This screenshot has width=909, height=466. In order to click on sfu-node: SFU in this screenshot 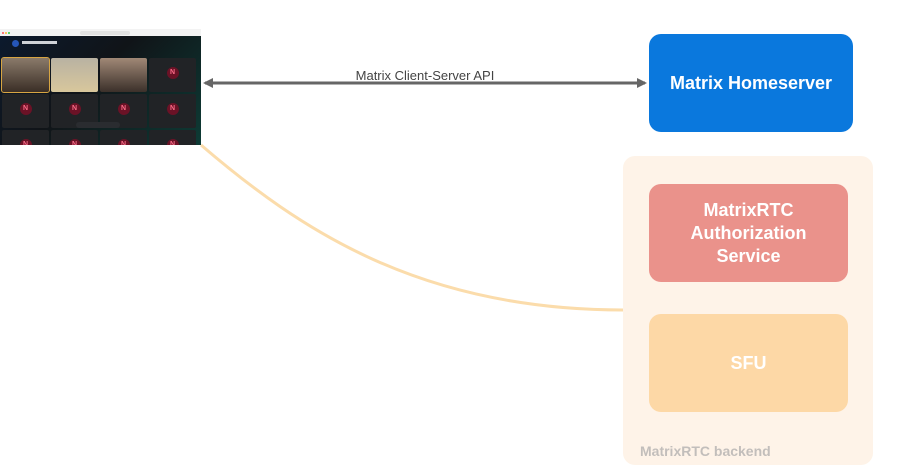, I will do `click(748, 363)`.